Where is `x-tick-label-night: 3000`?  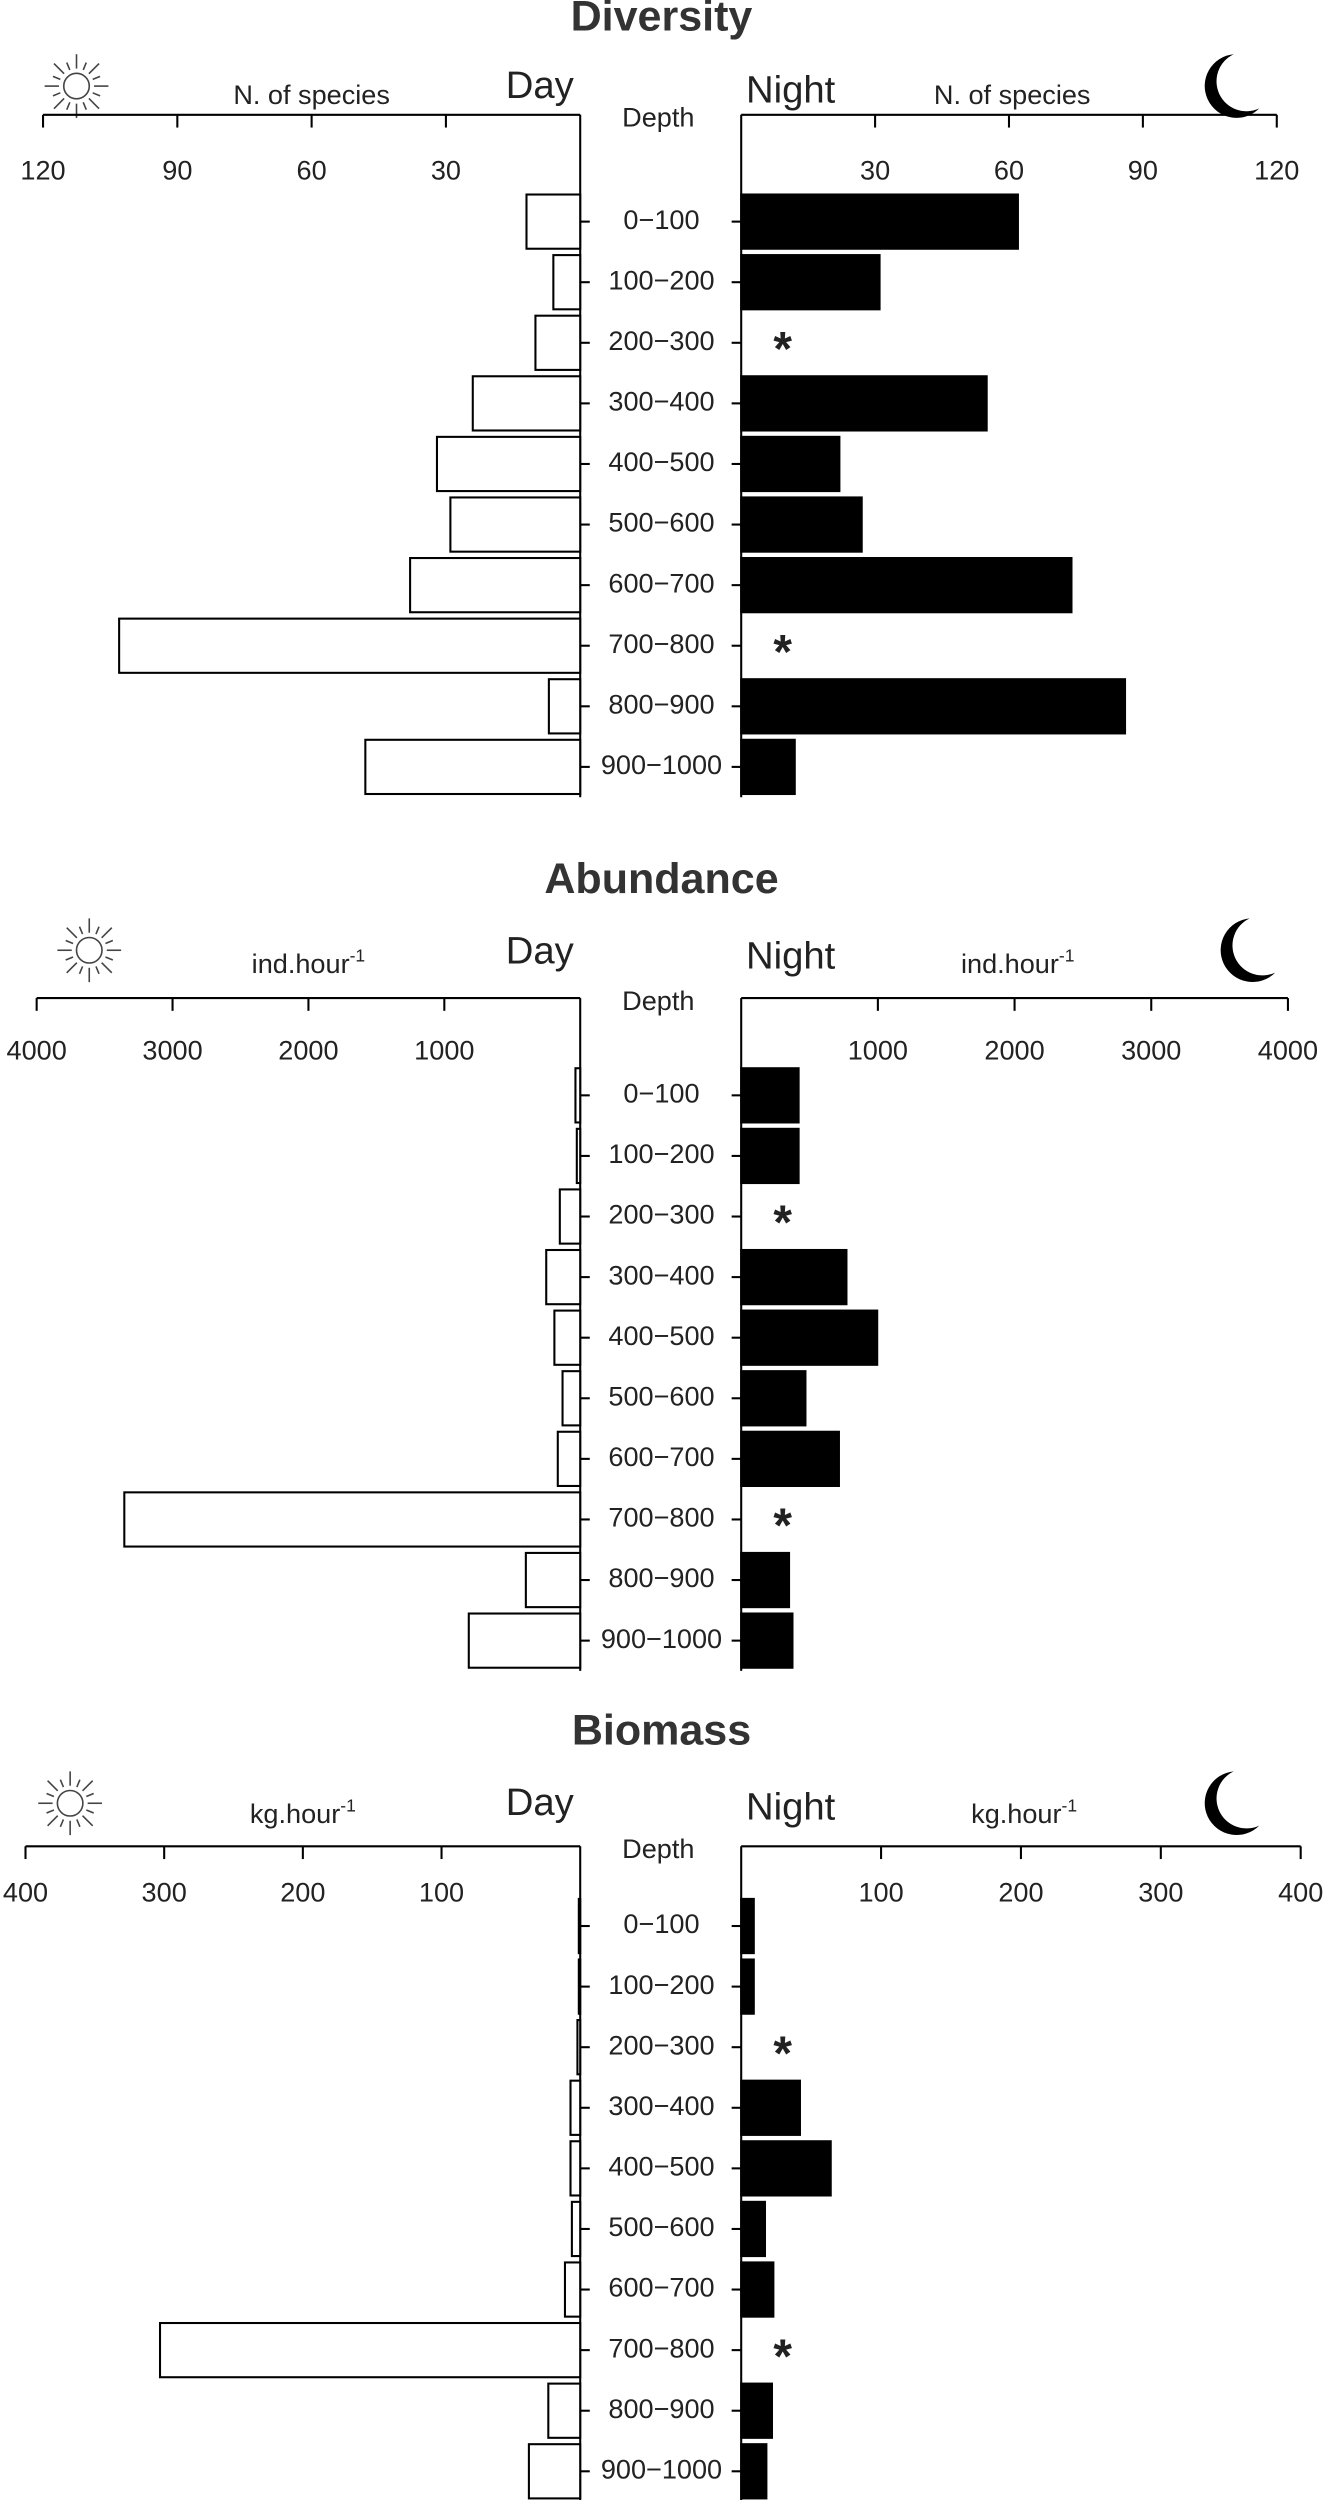 x-tick-label-night: 3000 is located at coordinates (1151, 1049).